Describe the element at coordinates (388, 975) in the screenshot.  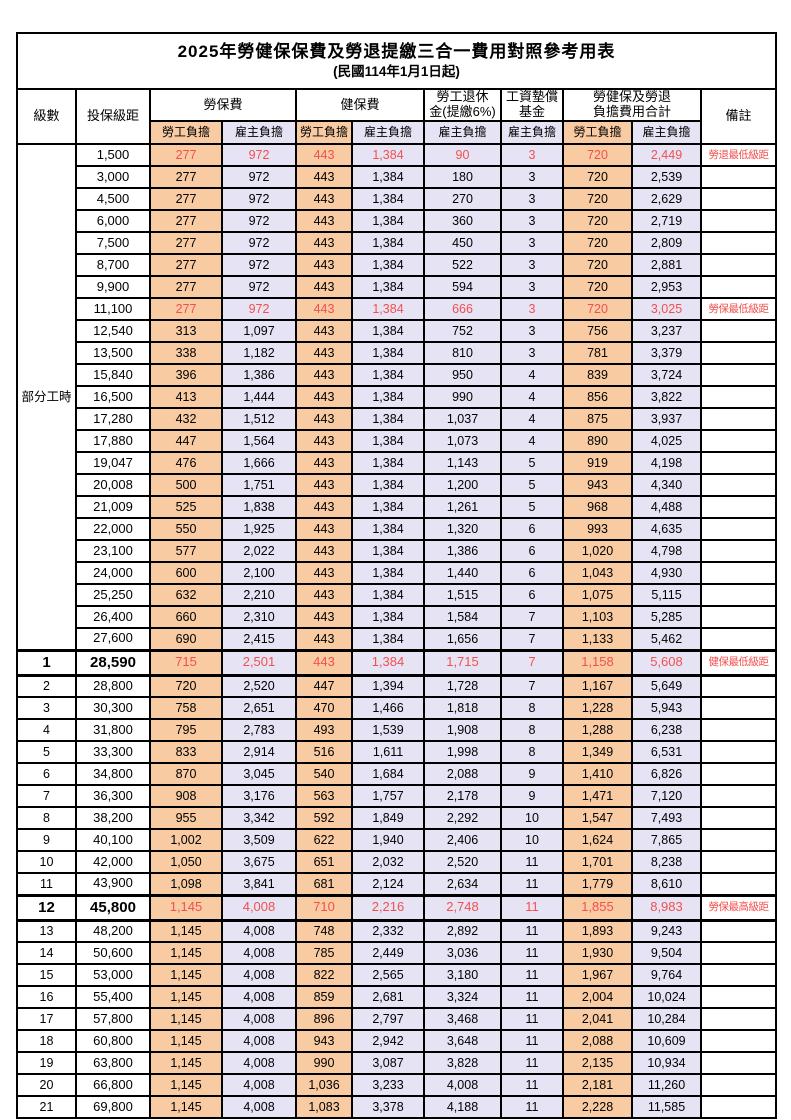
I see `cell-employer-amount: 2,565` at that location.